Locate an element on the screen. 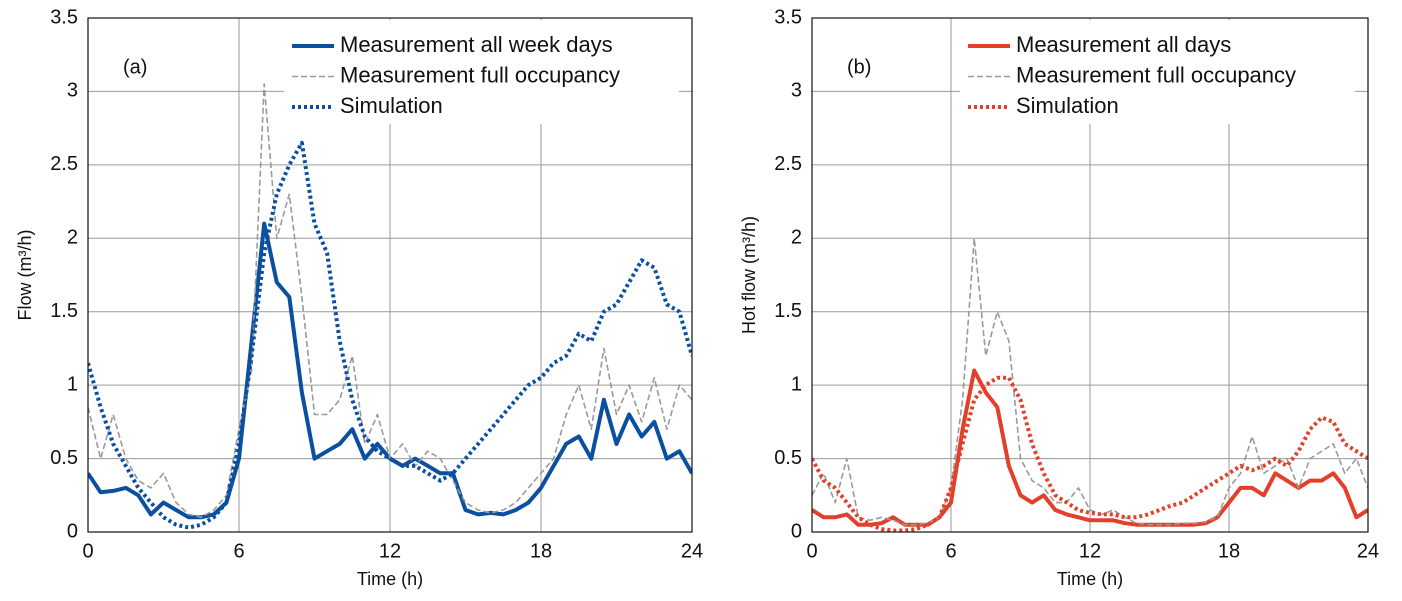 This screenshot has width=1402, height=601. annotation: (a) is located at coordinates (135, 67).